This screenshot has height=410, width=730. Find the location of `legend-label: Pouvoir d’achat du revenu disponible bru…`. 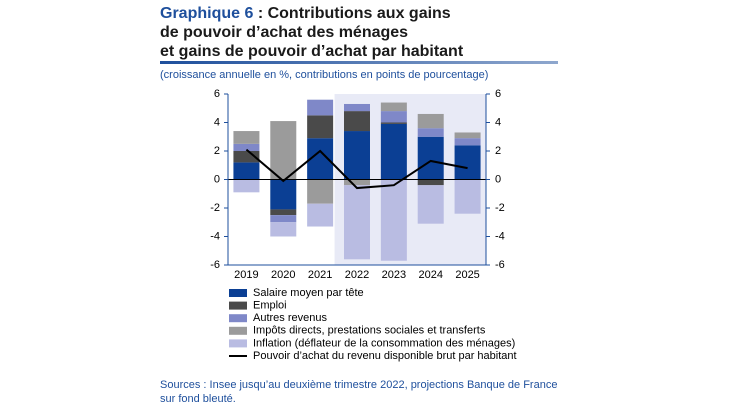

legend-label: Pouvoir d’achat du revenu disponible bru… is located at coordinates (385, 356).